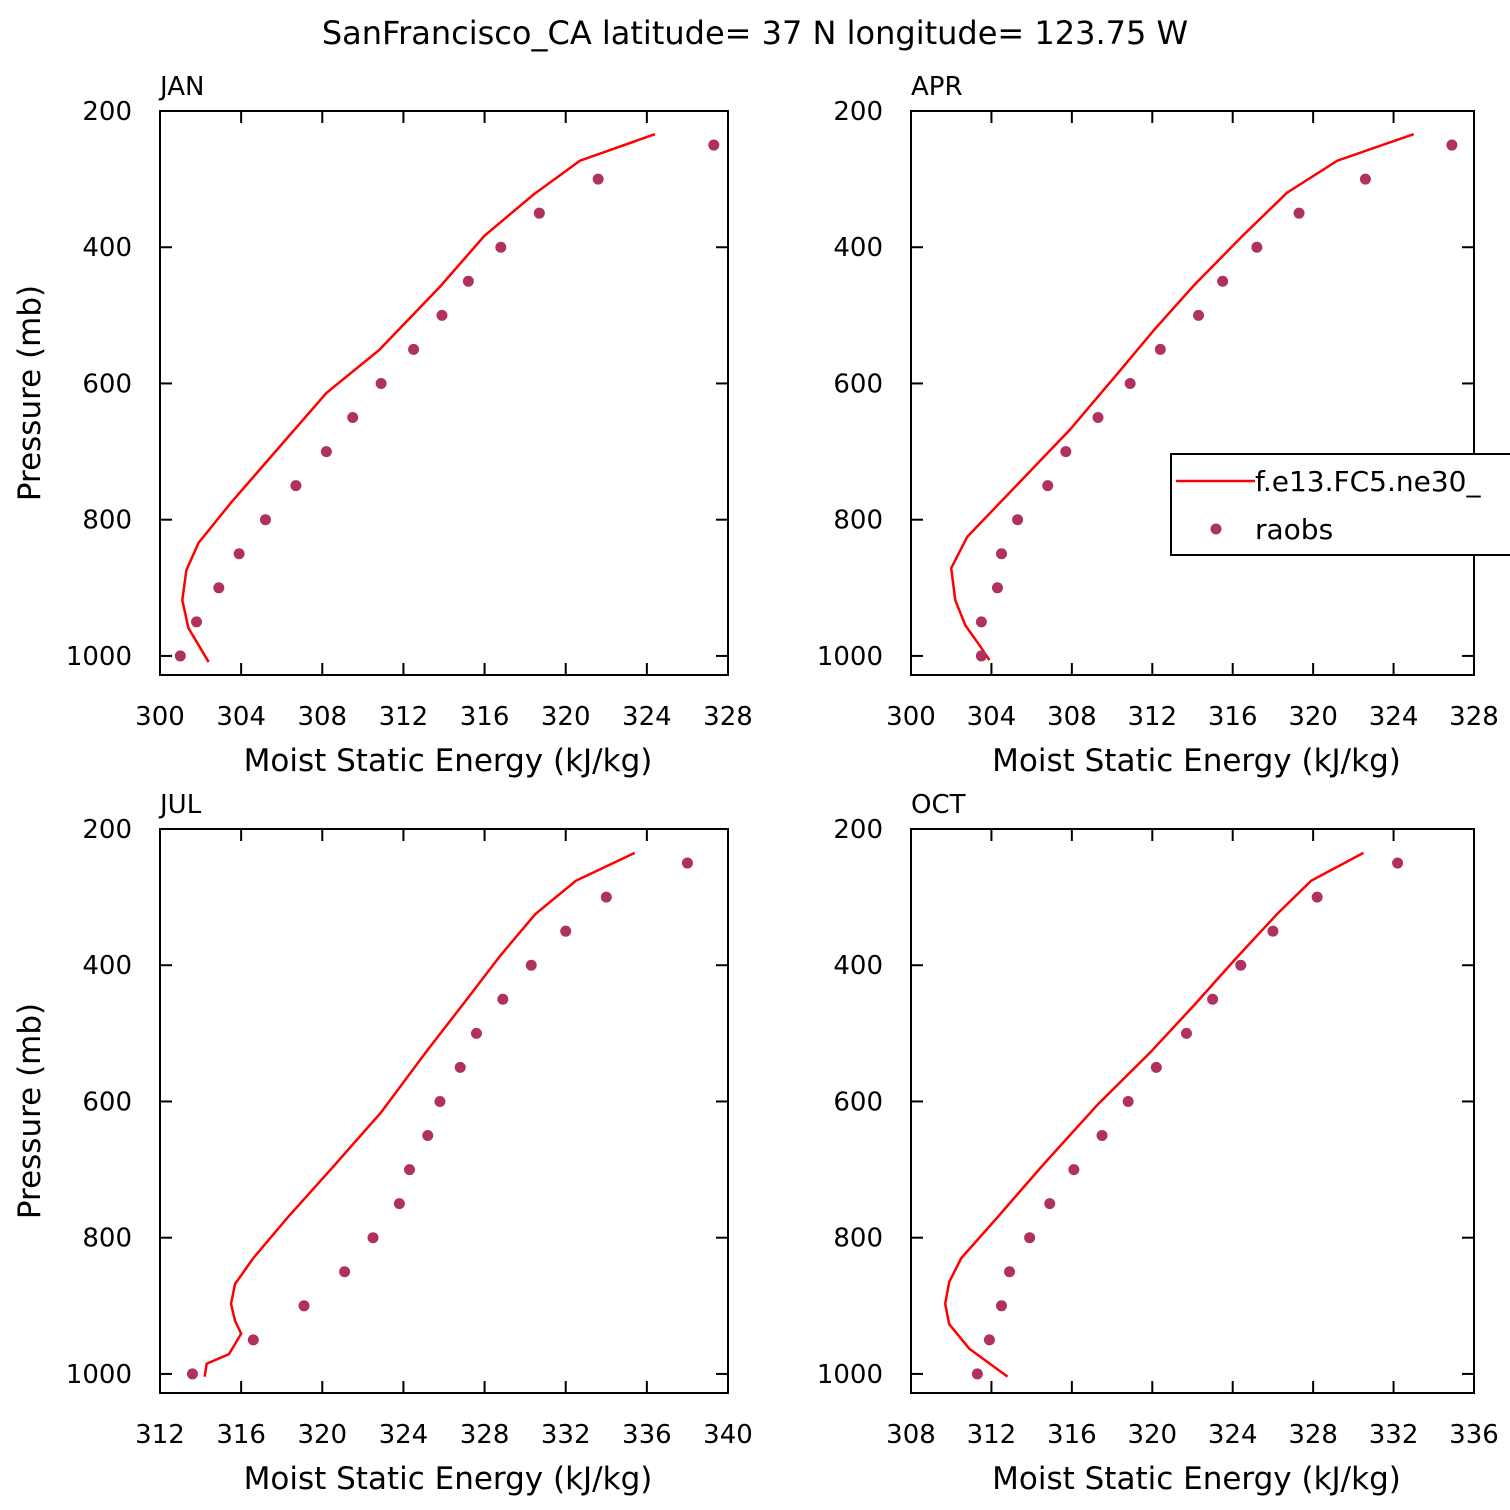 The image size is (1510, 1510). Describe the element at coordinates (937, 87) in the screenshot. I see `panel-title: APR` at that location.